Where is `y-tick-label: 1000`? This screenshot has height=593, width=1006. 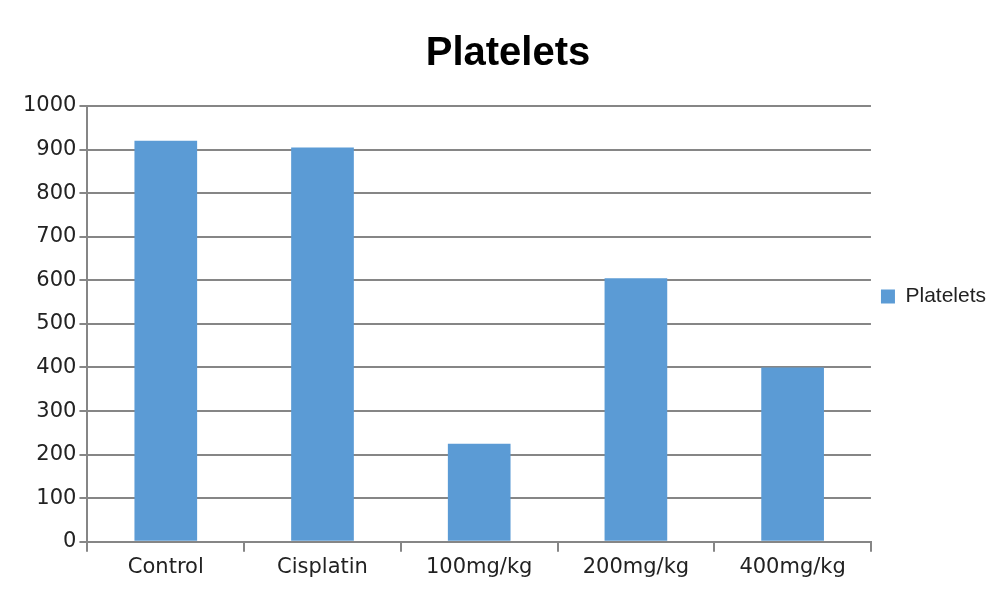 y-tick-label: 1000 is located at coordinates (49, 104).